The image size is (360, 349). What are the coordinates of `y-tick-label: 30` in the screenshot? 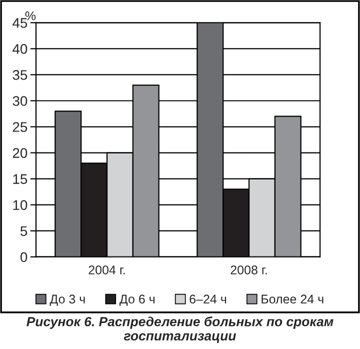 It's located at (20, 101).